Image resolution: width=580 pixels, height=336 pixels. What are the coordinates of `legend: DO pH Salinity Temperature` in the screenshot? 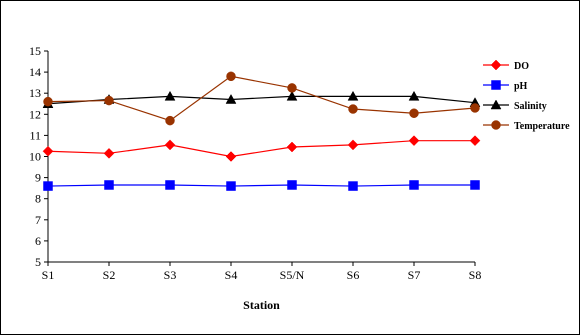 It's located at (526, 95).